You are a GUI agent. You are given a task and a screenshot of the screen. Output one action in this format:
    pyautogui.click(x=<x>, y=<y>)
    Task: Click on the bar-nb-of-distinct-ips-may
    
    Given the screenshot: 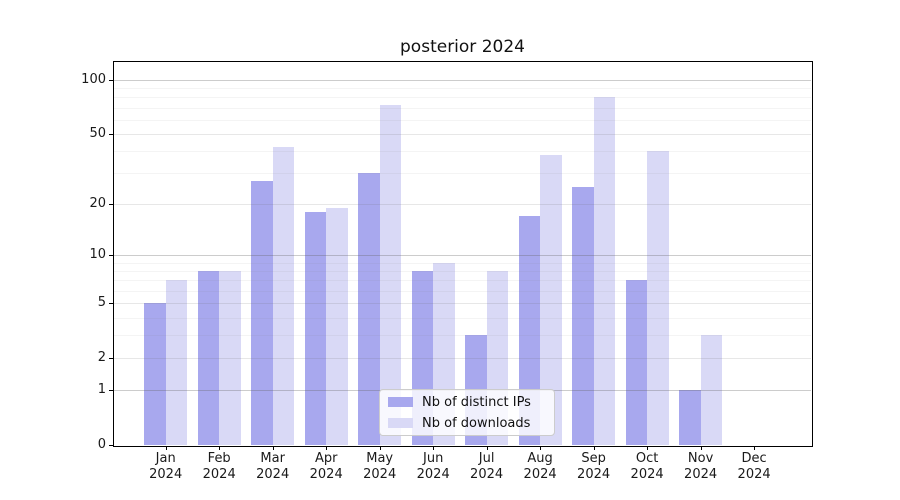 What is the action you would take?
    pyautogui.click(x=369, y=309)
    